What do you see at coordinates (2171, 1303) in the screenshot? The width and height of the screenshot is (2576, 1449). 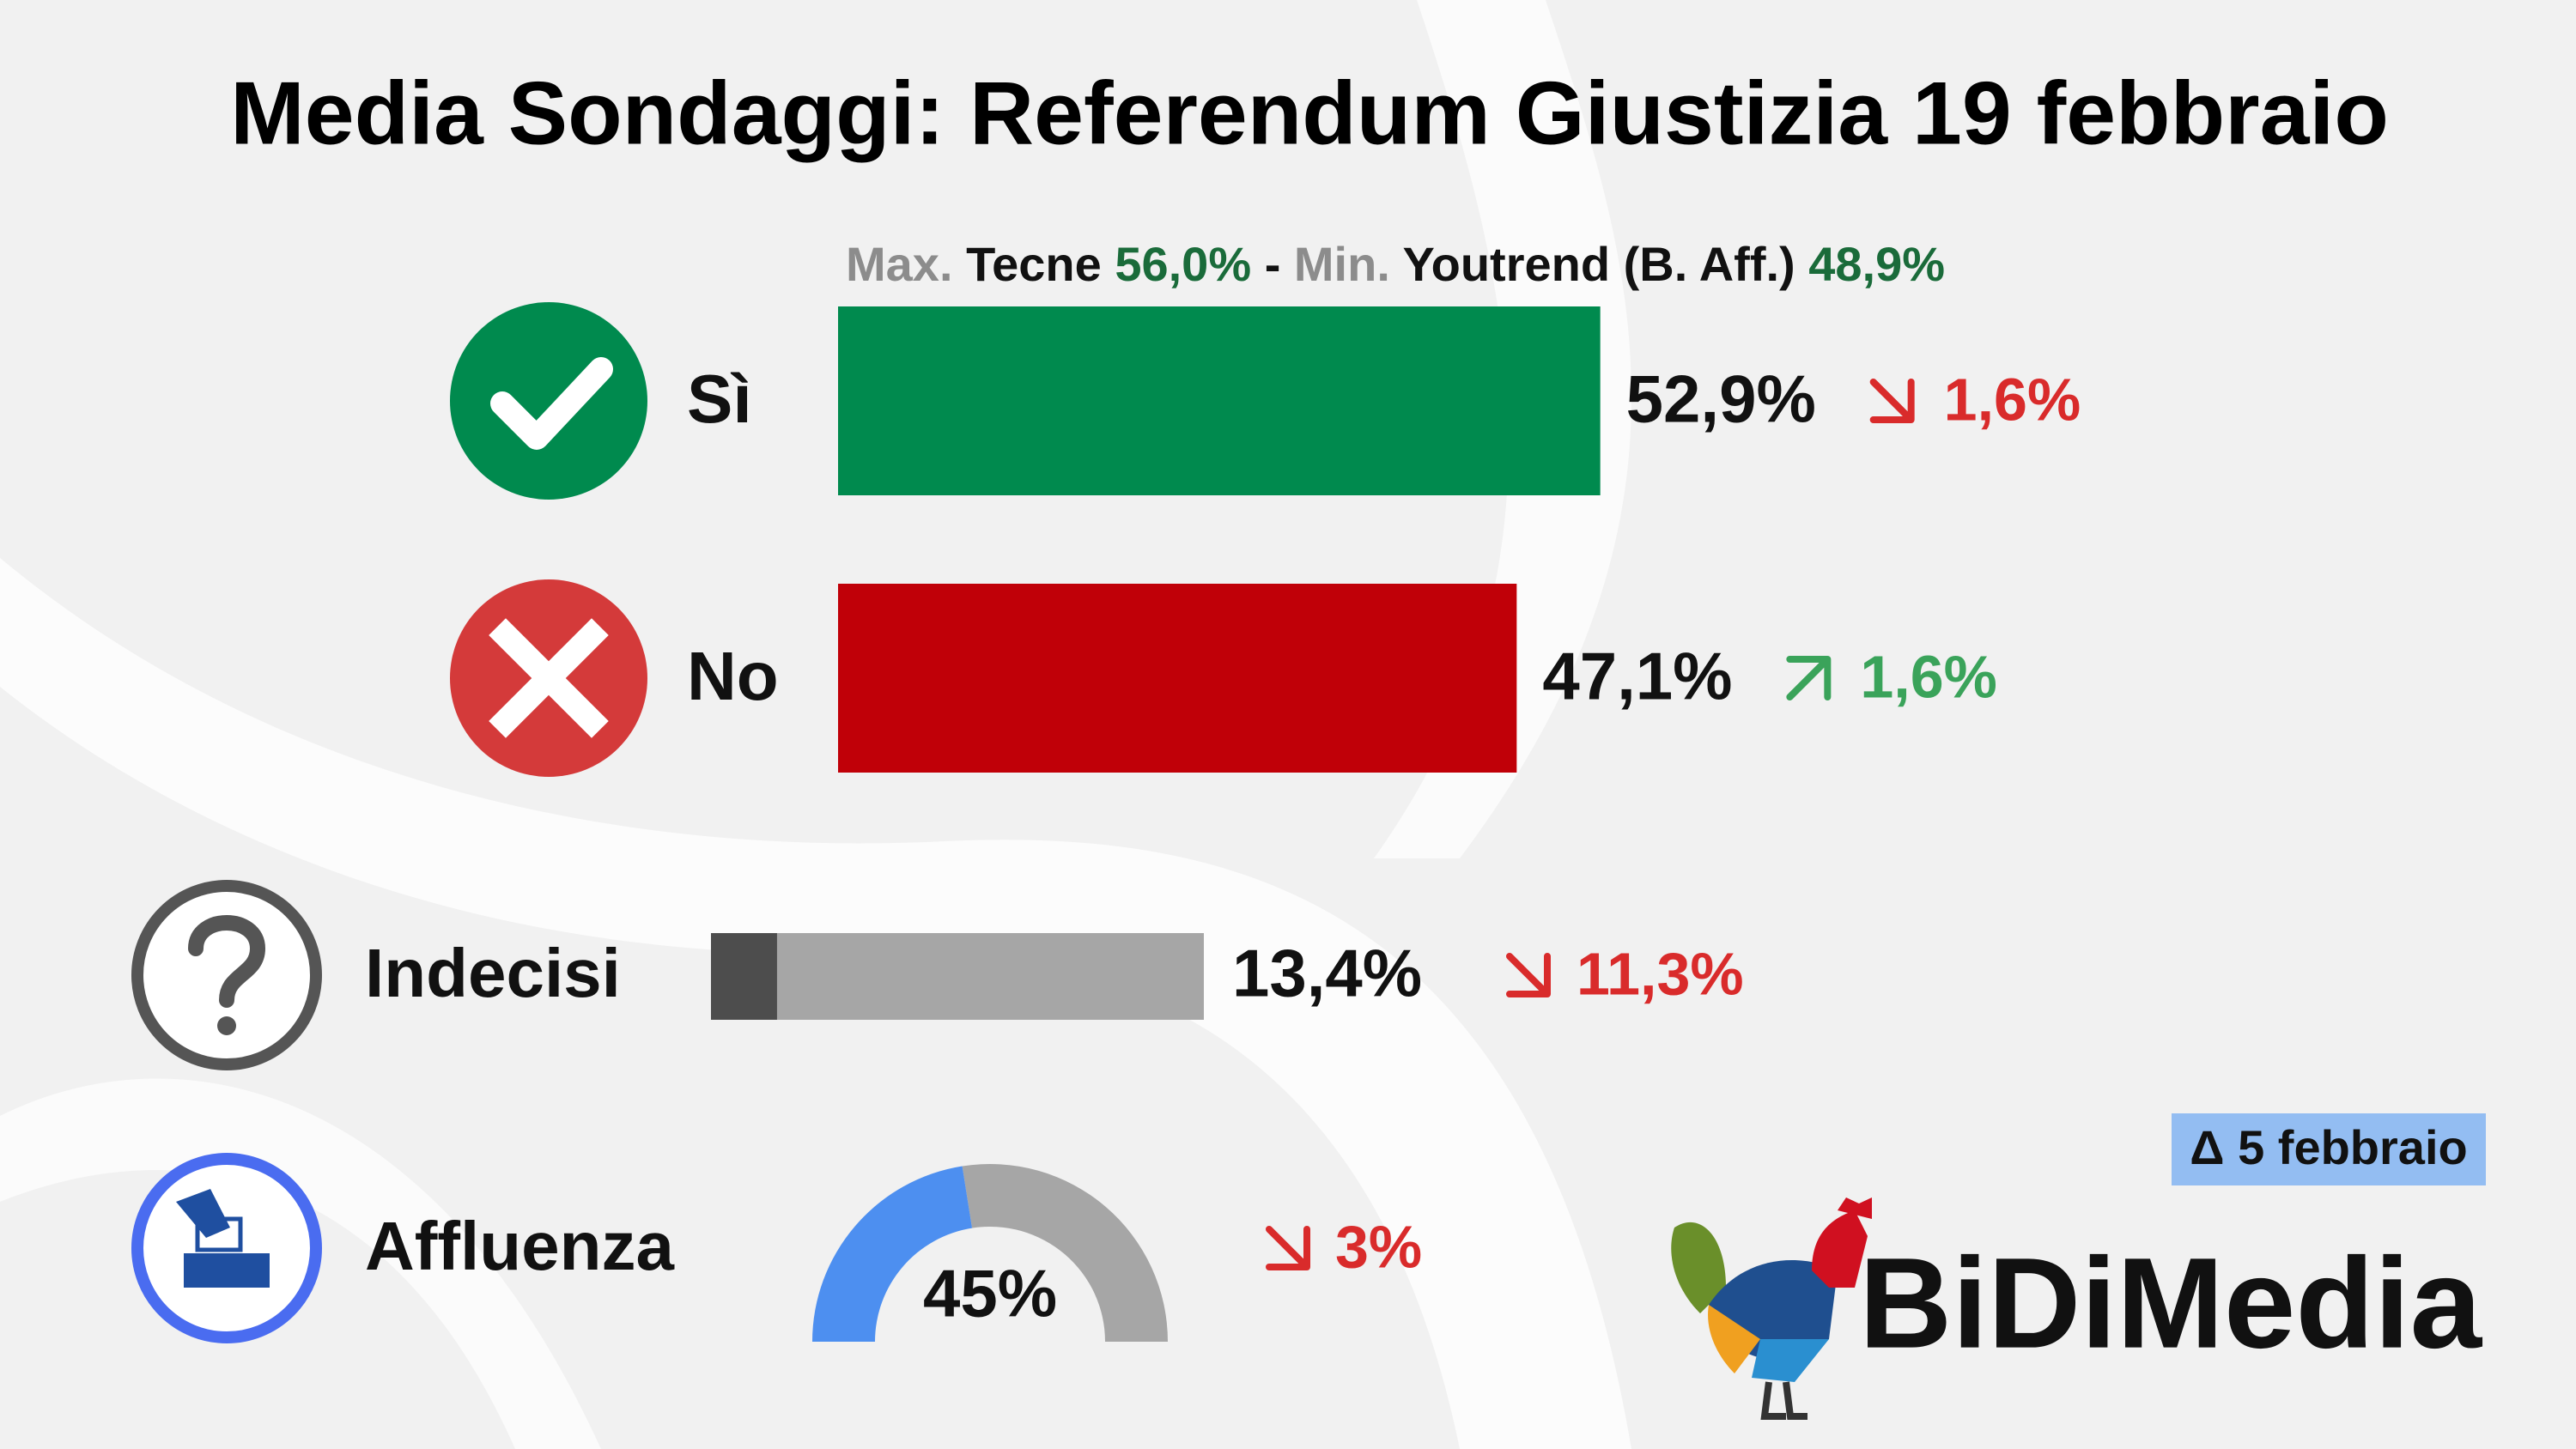 I see `source-logo: BiDiMedia` at bounding box center [2171, 1303].